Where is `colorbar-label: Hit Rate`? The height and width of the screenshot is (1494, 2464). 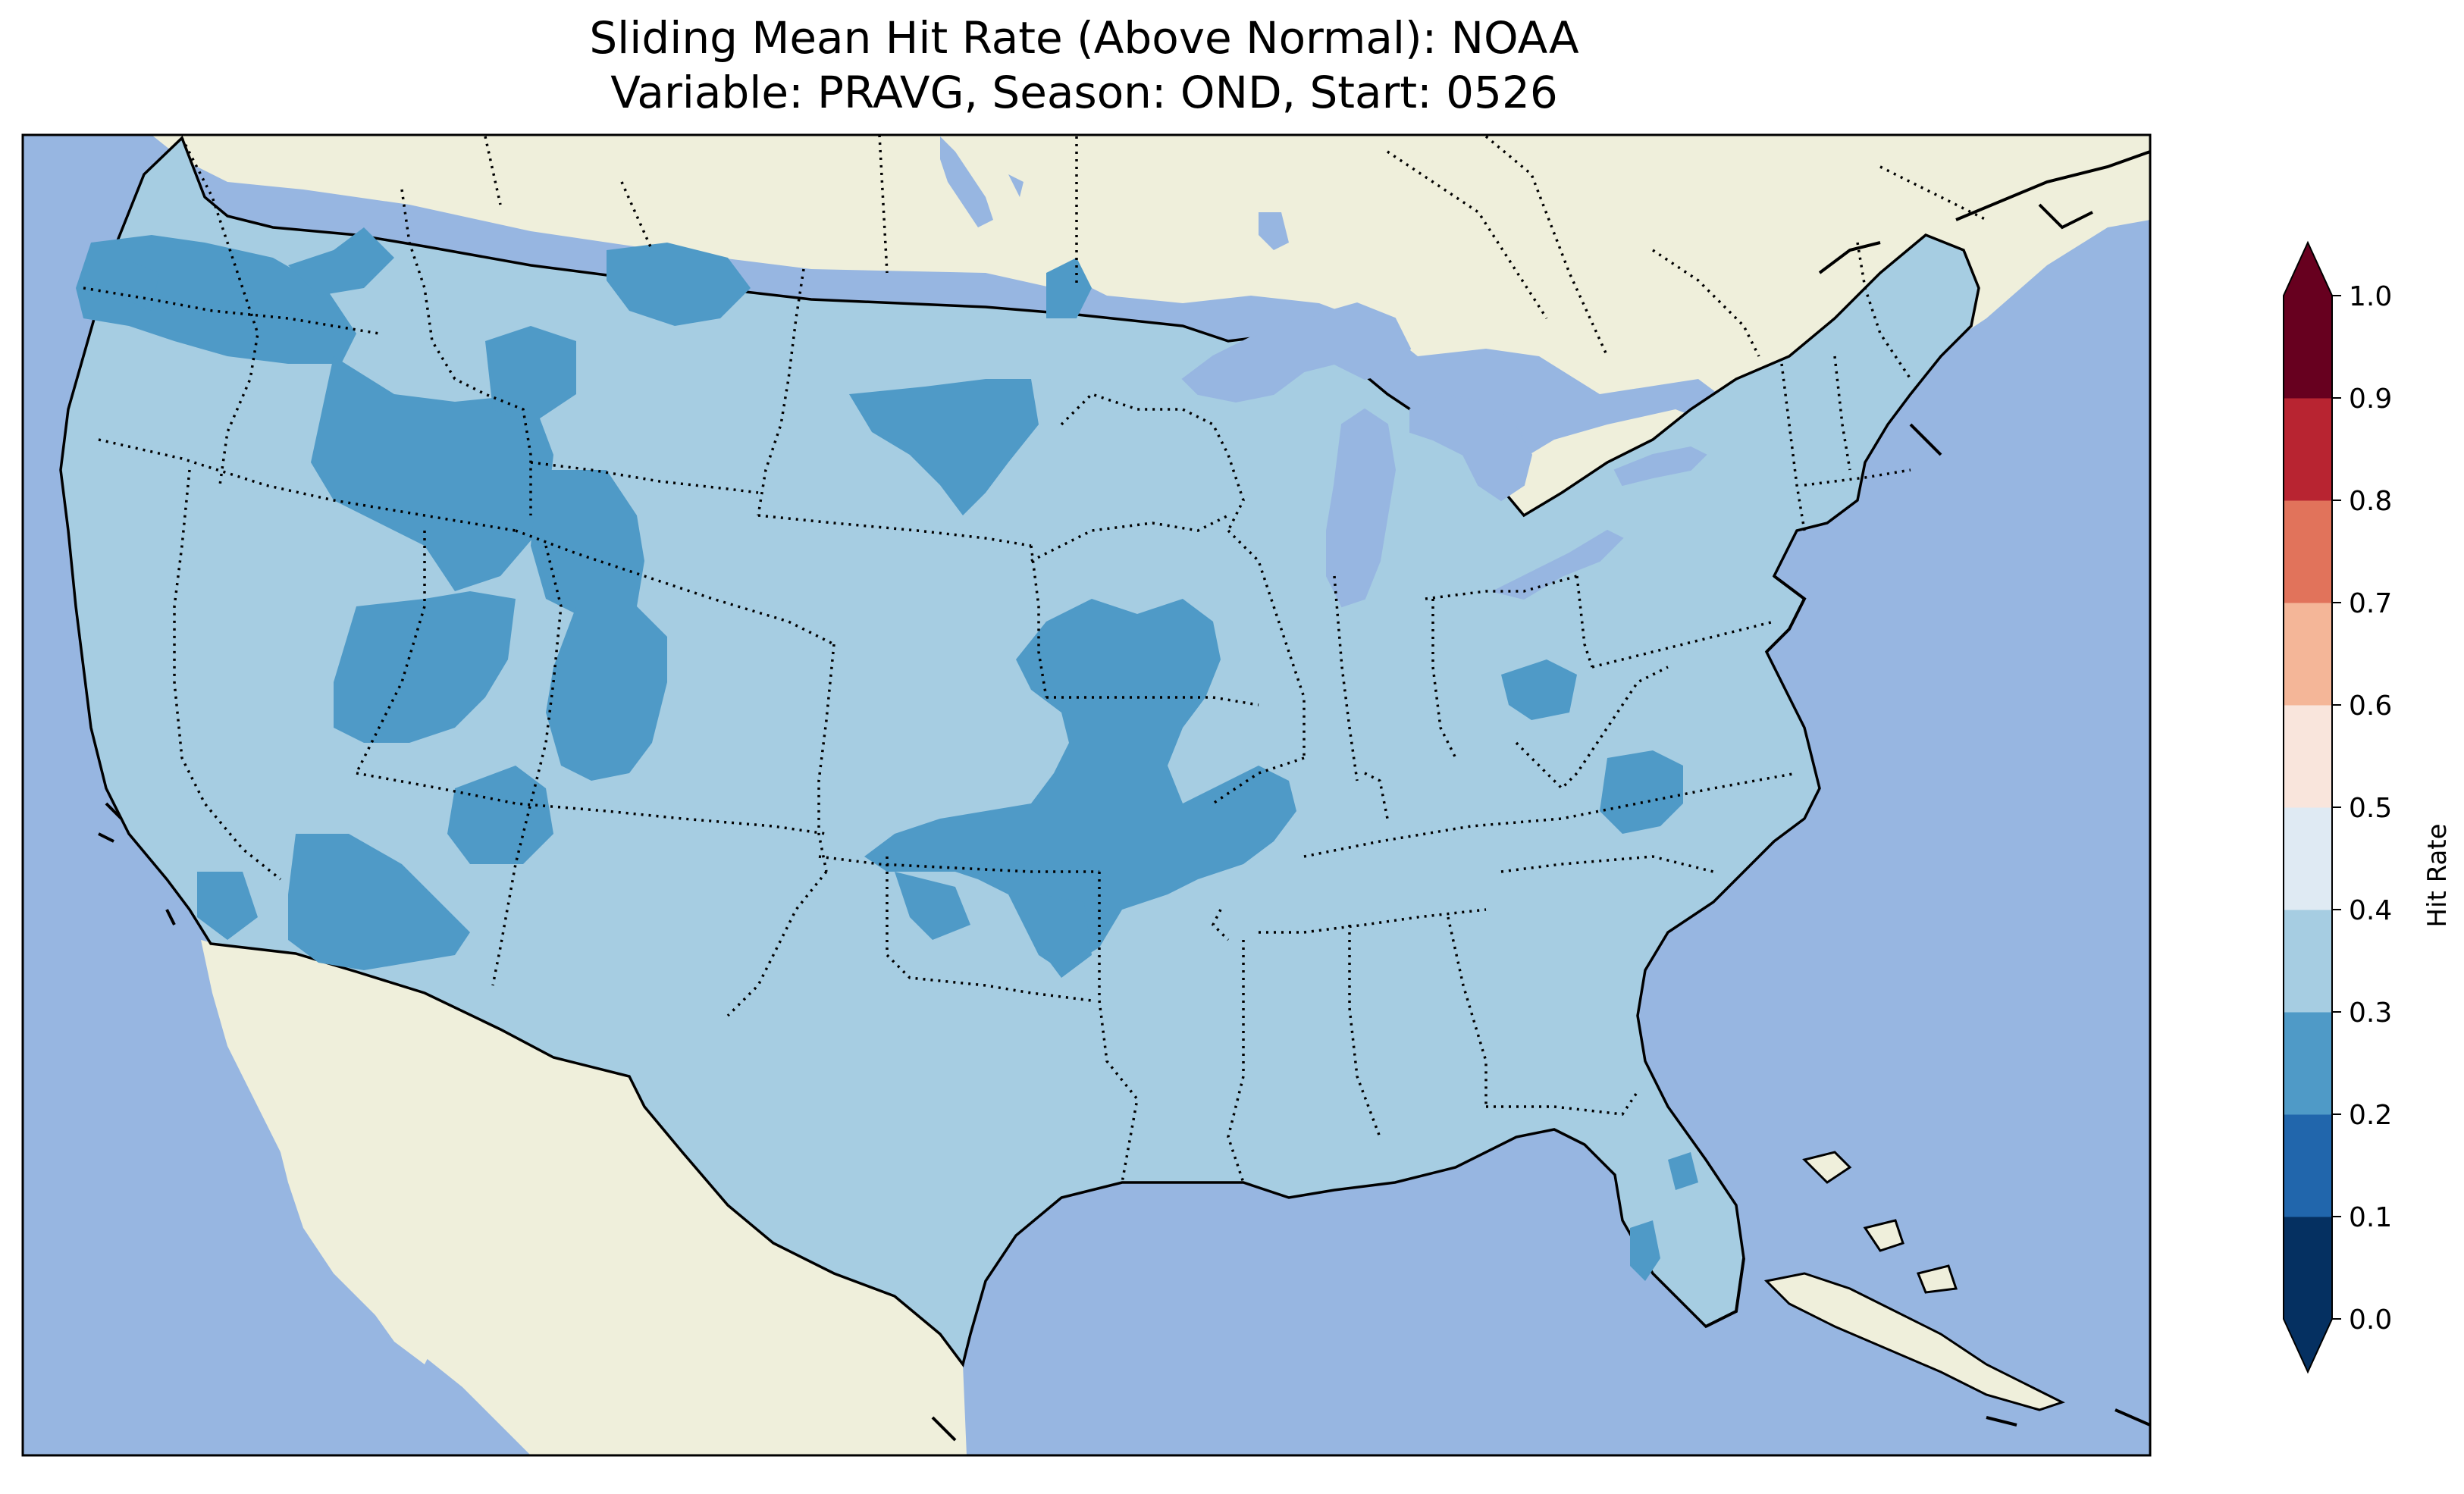 colorbar-label: Hit Rate is located at coordinates (2437, 875).